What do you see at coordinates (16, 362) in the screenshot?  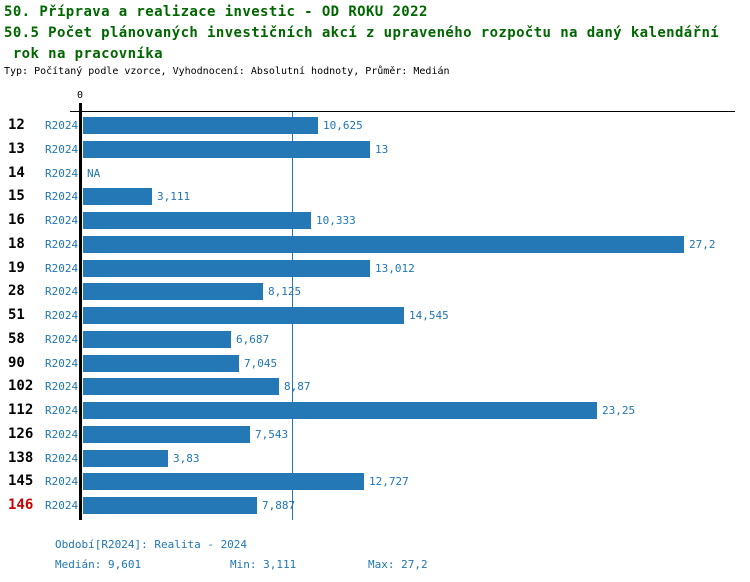 I see `row-id-label: 90` at bounding box center [16, 362].